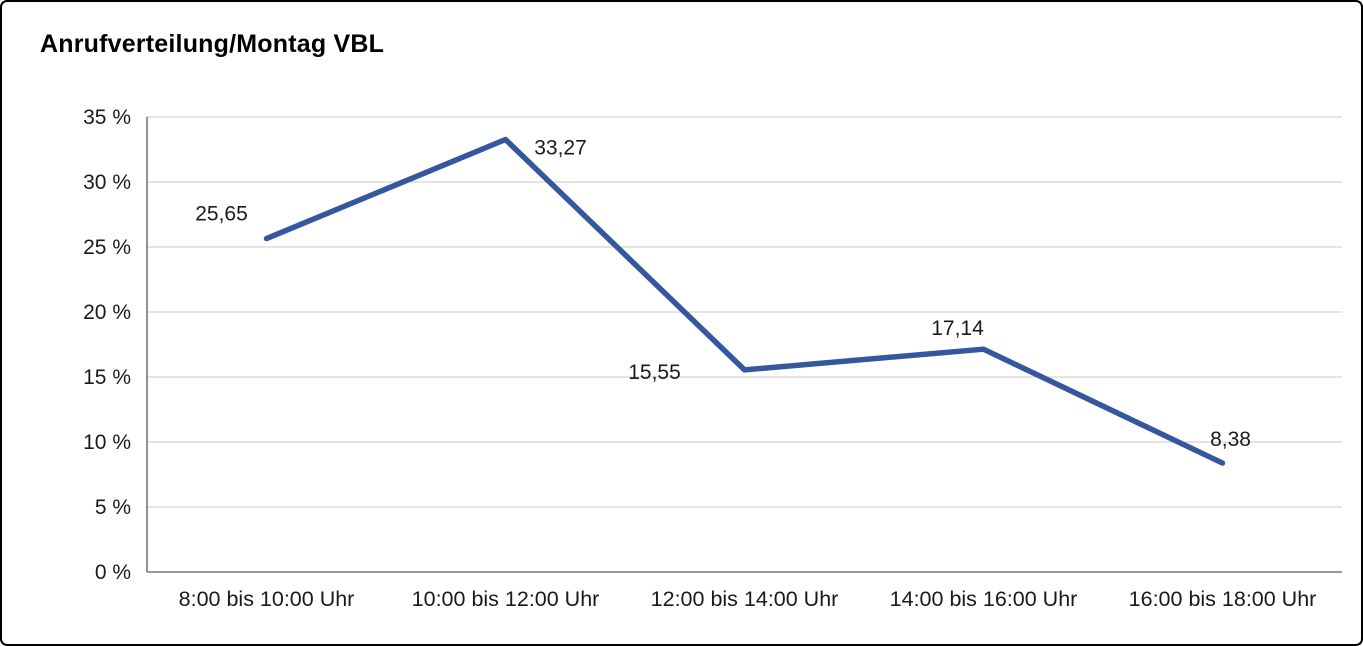 This screenshot has height=646, width=1363. What do you see at coordinates (560, 147) in the screenshot?
I see `data-point-label: 33,27` at bounding box center [560, 147].